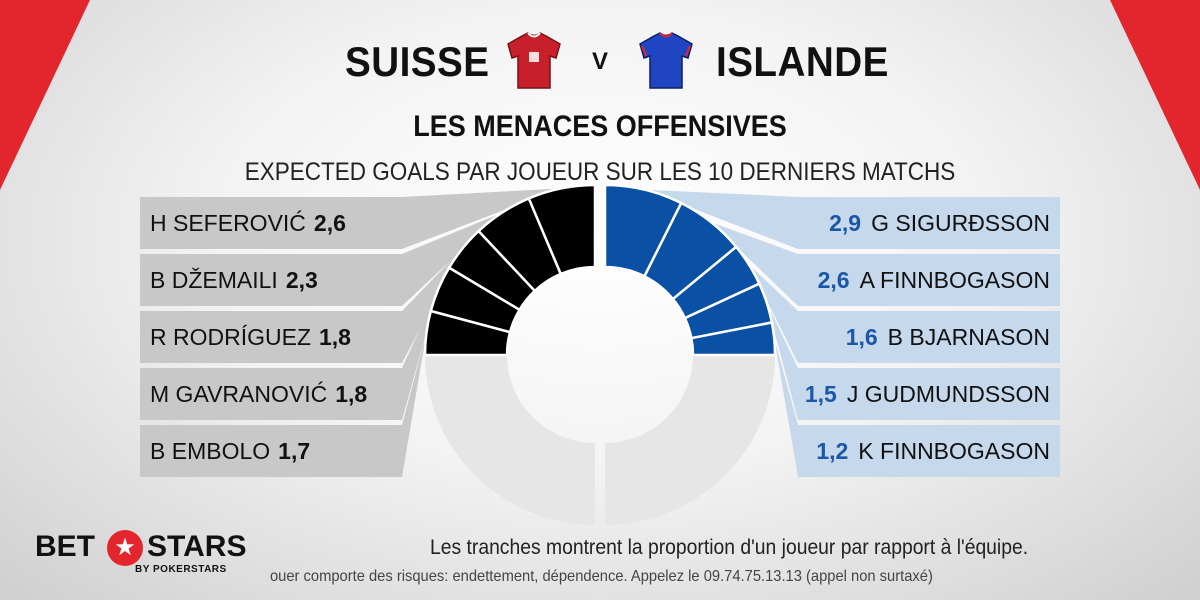  Describe the element at coordinates (214, 280) in the screenshot. I see `player-name: B DŽEMAILI` at that location.